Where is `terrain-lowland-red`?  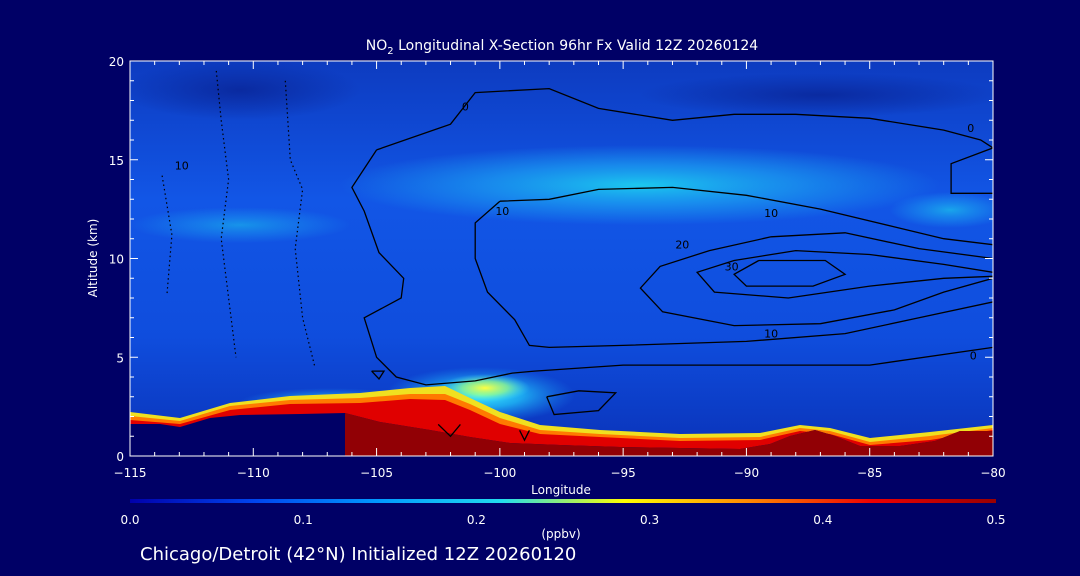 terrain-lowland-red is located at coordinates (669, 434).